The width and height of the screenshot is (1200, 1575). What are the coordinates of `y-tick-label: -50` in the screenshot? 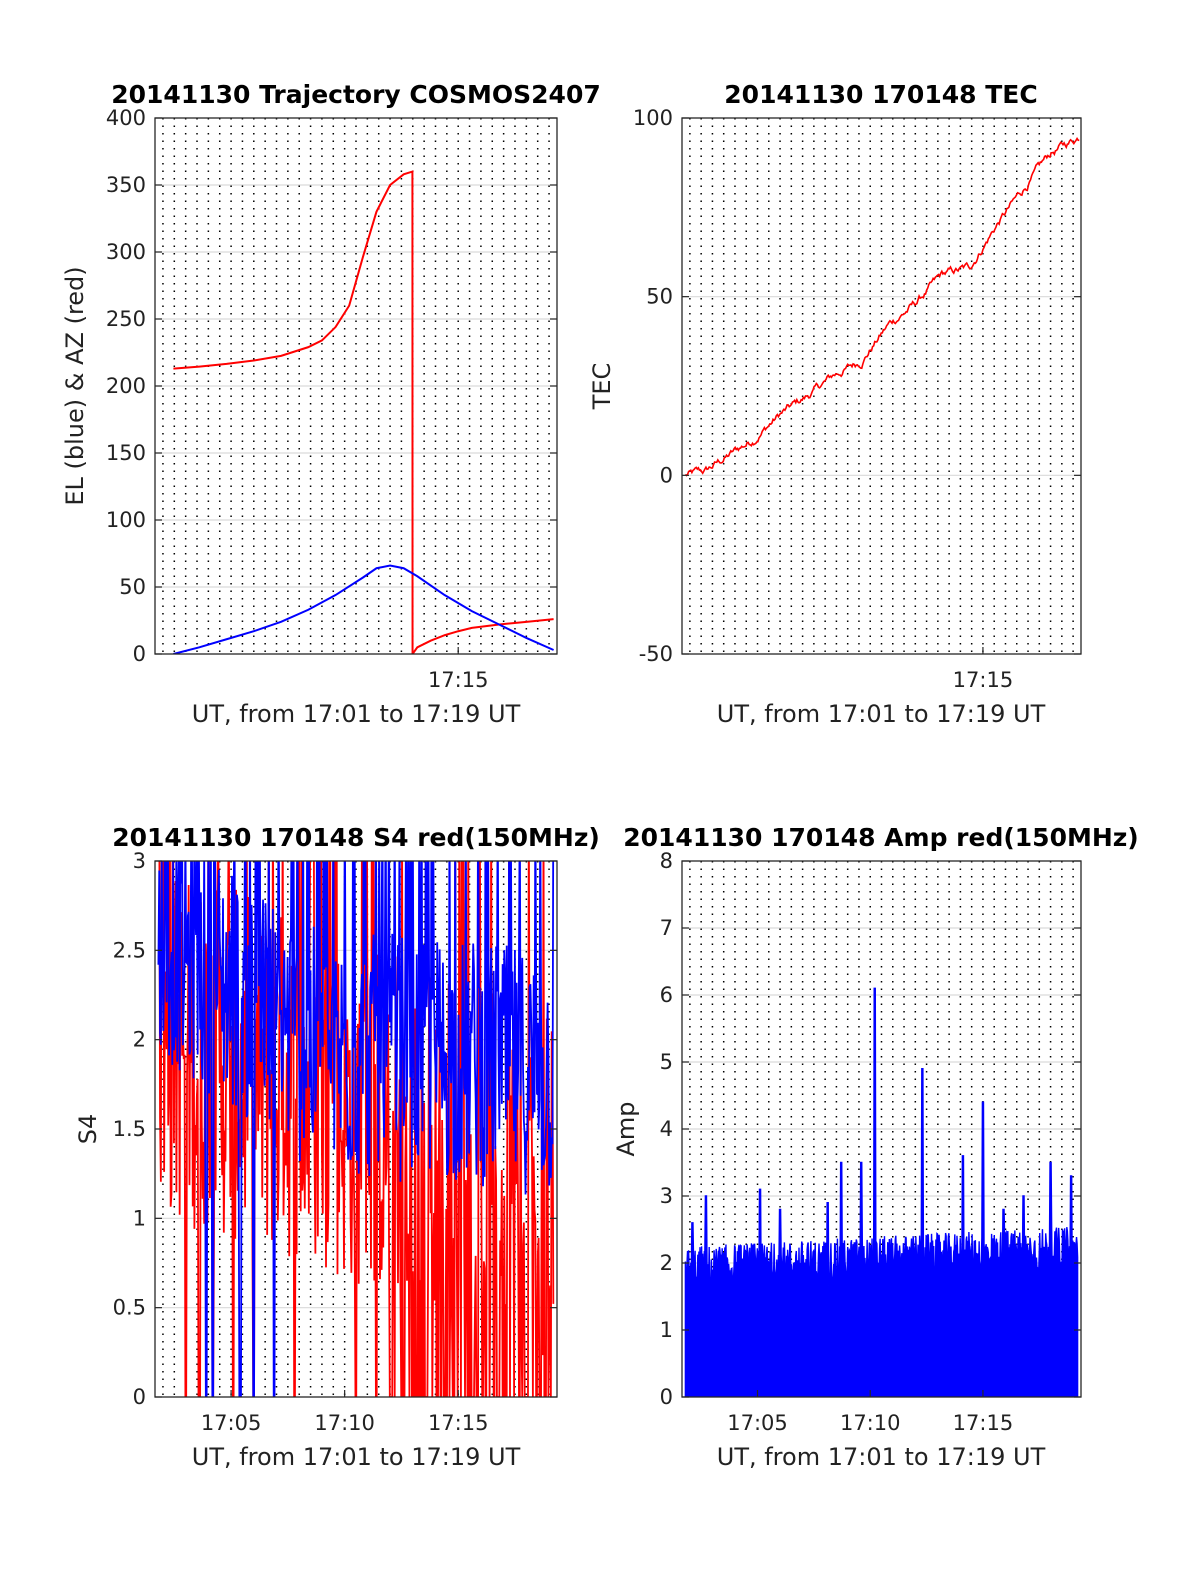 It's located at (656, 654).